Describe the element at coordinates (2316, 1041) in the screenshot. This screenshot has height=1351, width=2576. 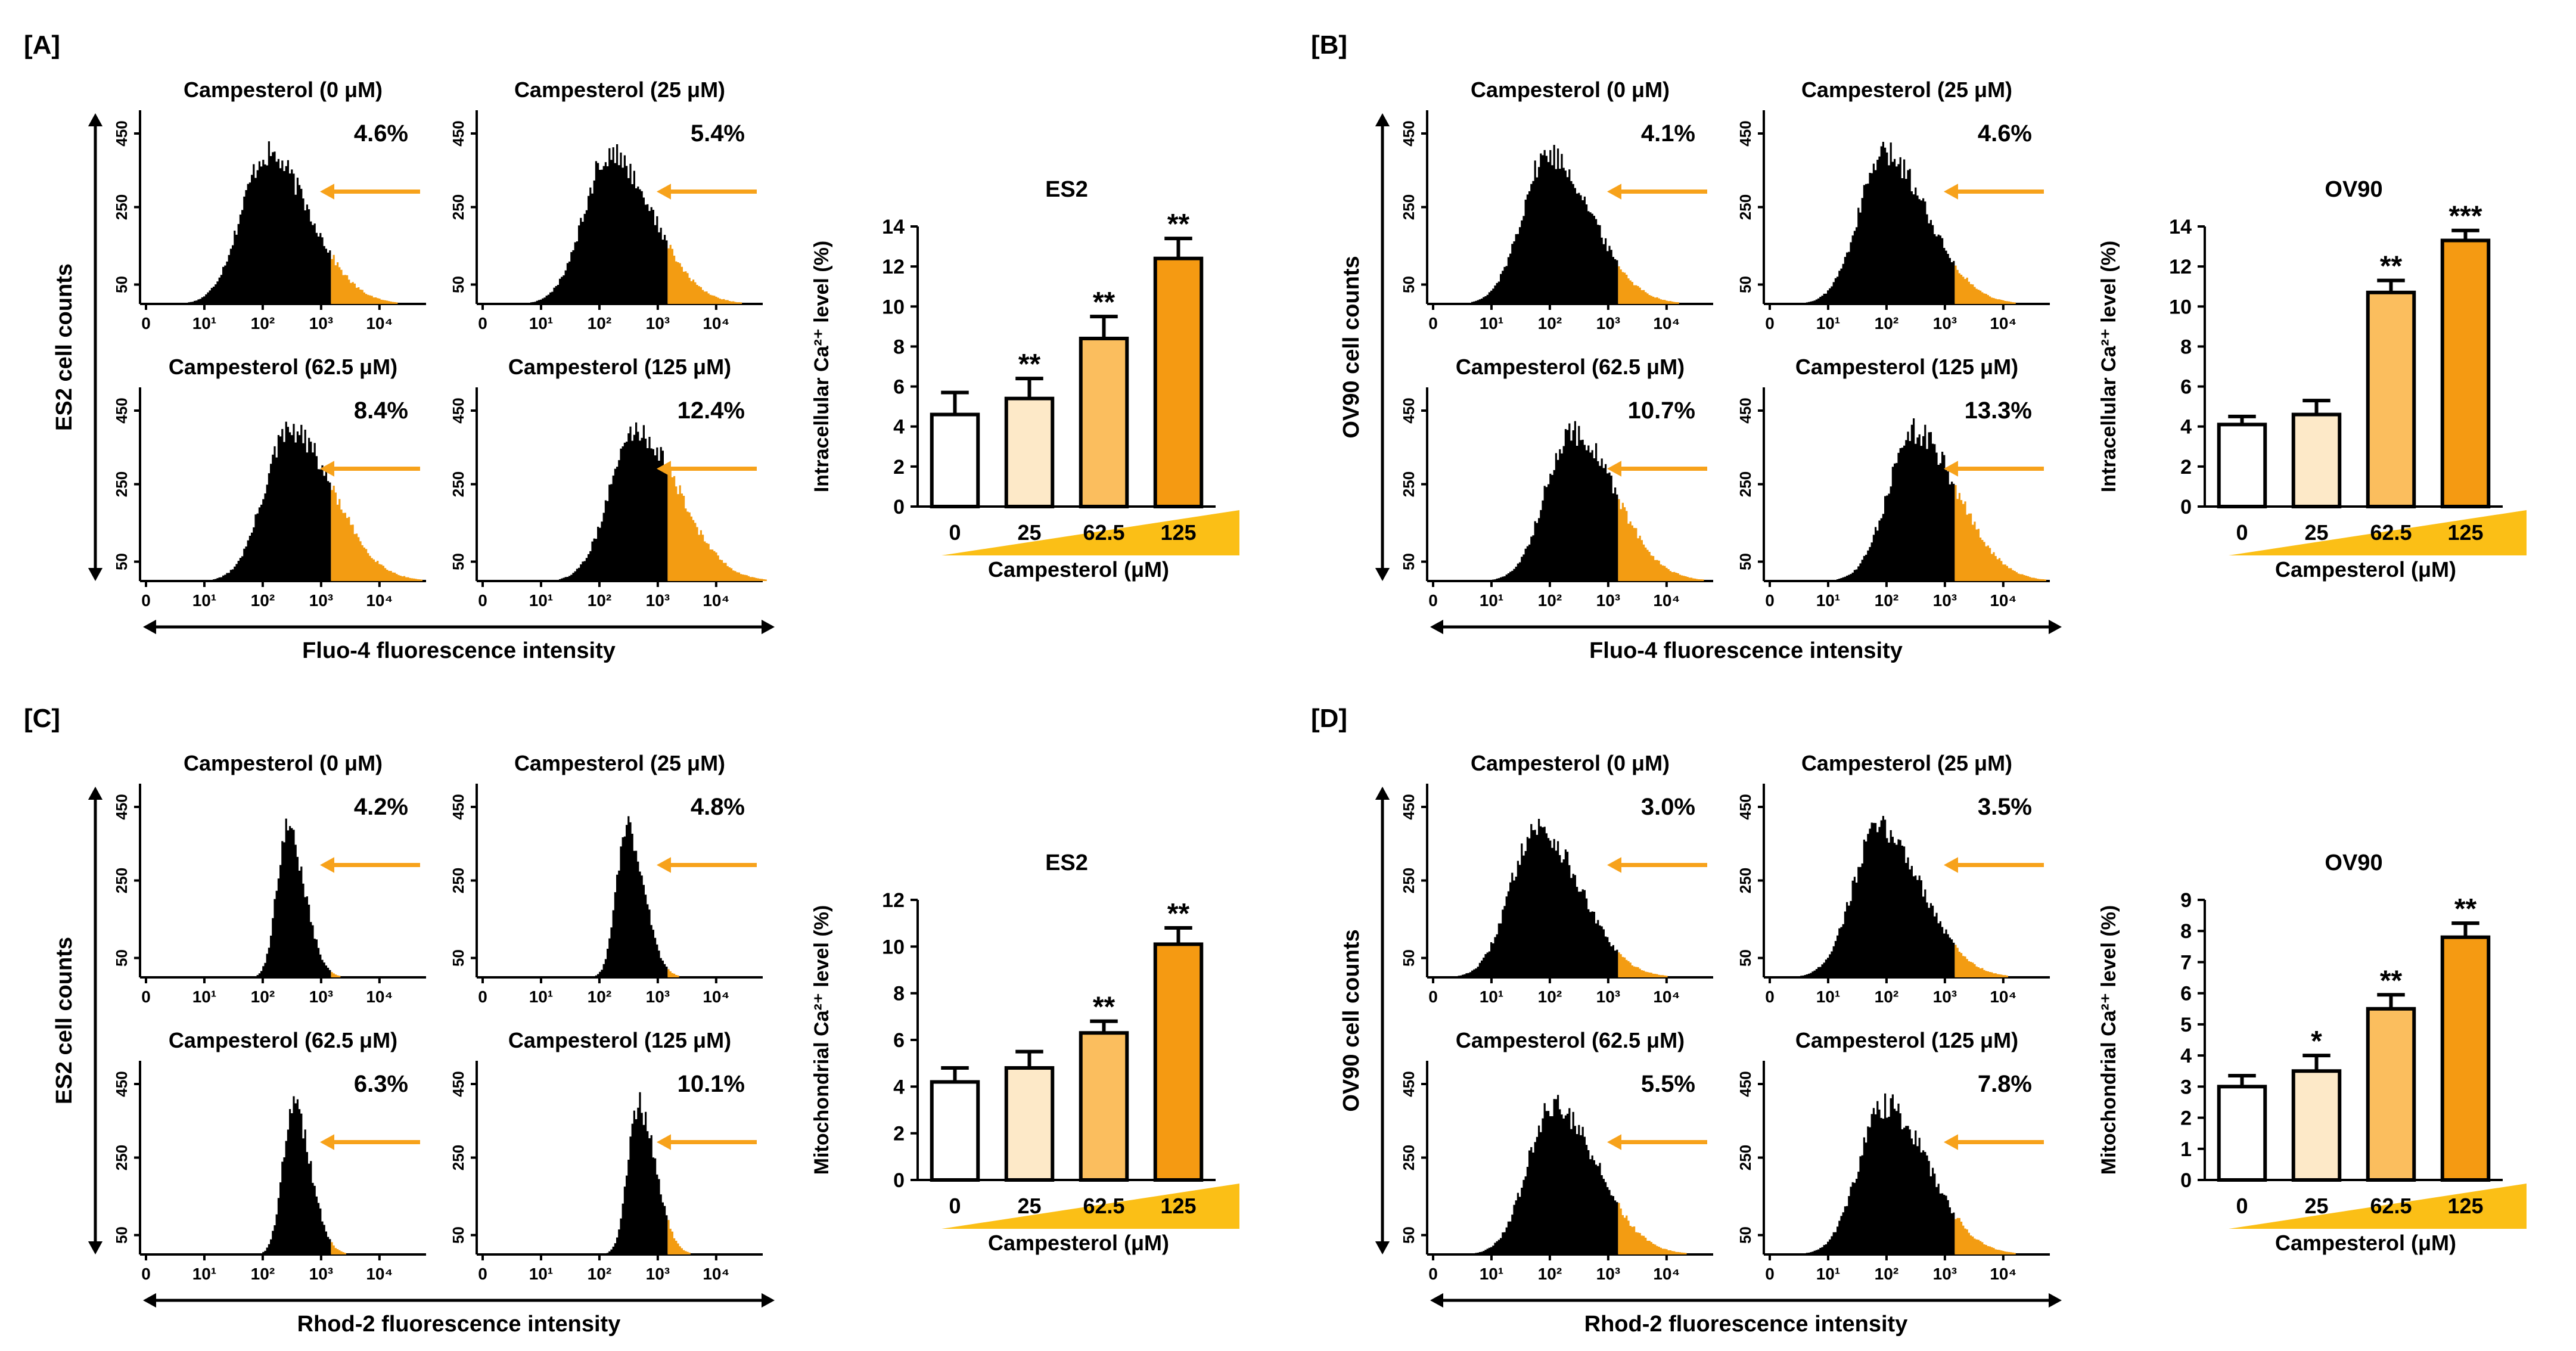
I see `significance-mark: *` at that location.